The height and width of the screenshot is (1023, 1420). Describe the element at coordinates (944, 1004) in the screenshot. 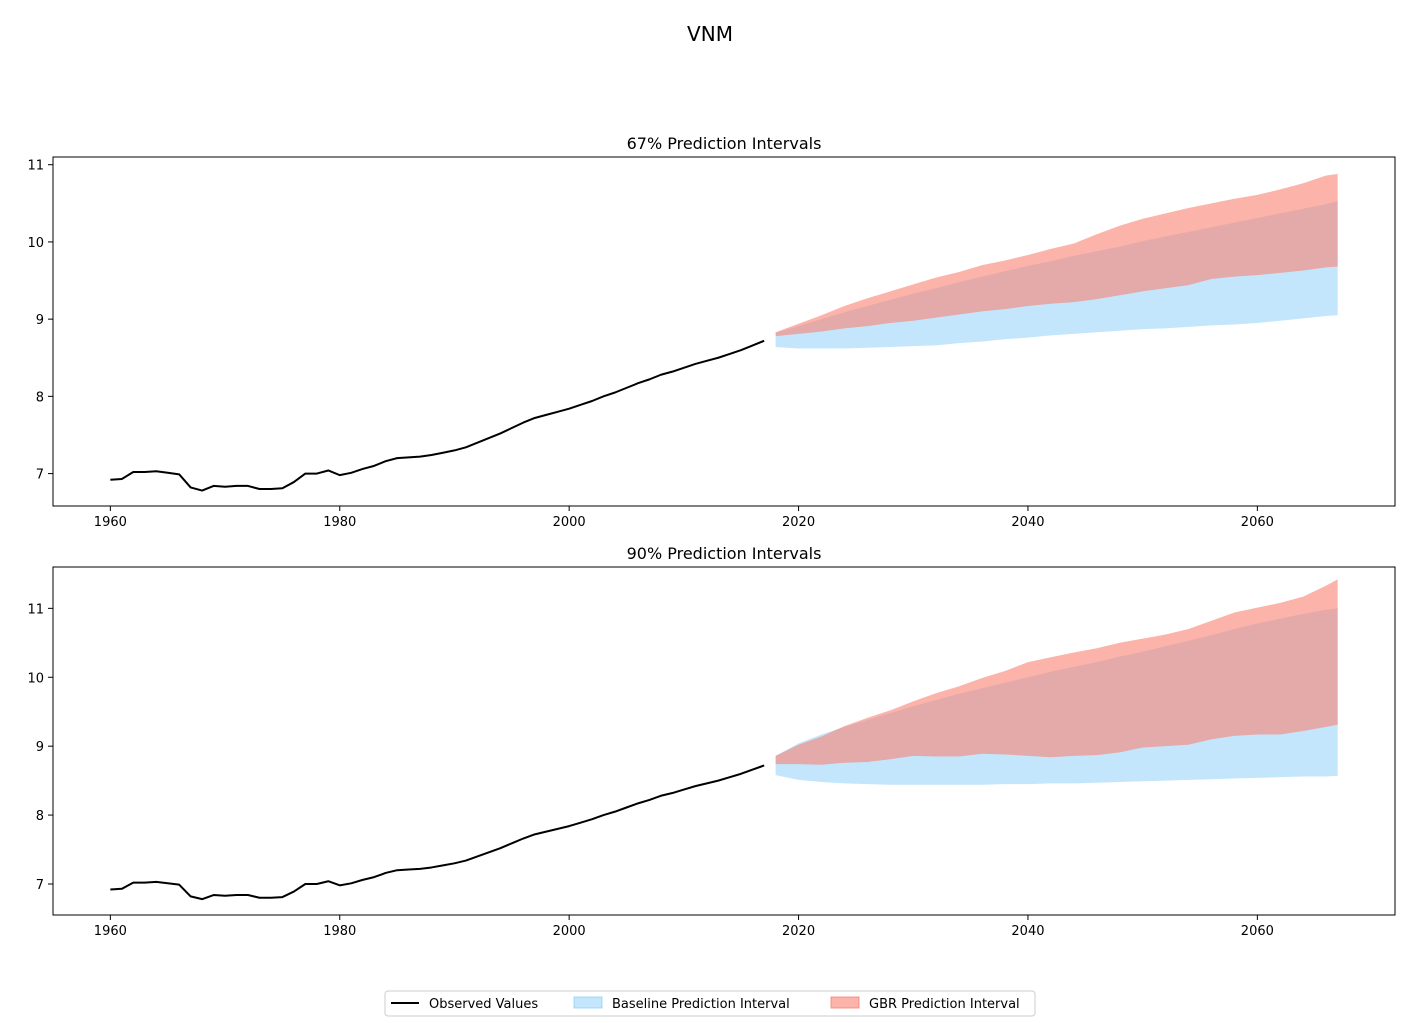

I see `legend-gbr-label: GBR Prediction Interval` at that location.